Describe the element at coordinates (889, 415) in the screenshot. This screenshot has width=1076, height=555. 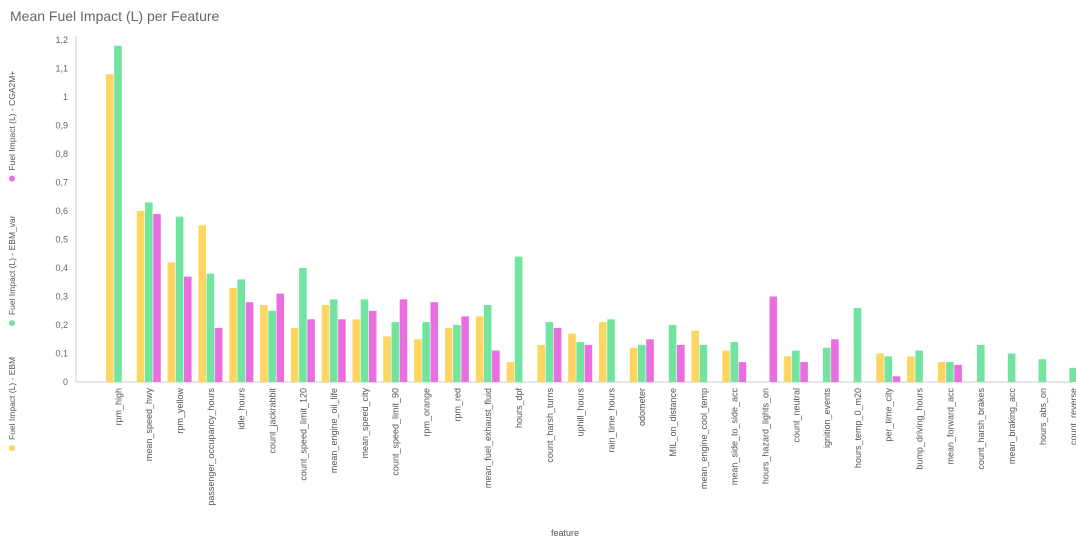
I see `x-tick-label: per_time_city` at that location.